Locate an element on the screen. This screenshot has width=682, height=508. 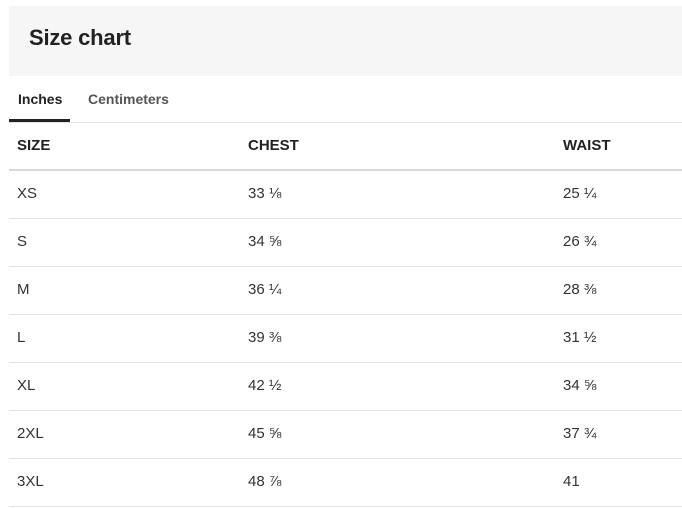
size-cell: S is located at coordinates (22, 241).